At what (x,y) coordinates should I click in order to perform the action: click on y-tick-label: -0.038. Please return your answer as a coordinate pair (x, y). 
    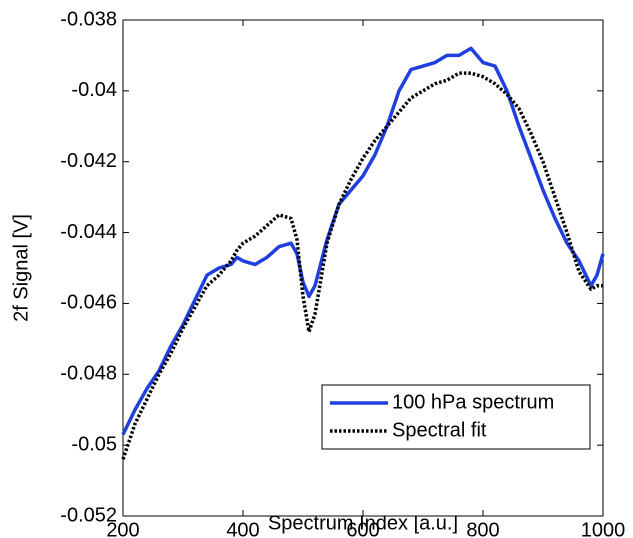
    Looking at the image, I should click on (88, 19).